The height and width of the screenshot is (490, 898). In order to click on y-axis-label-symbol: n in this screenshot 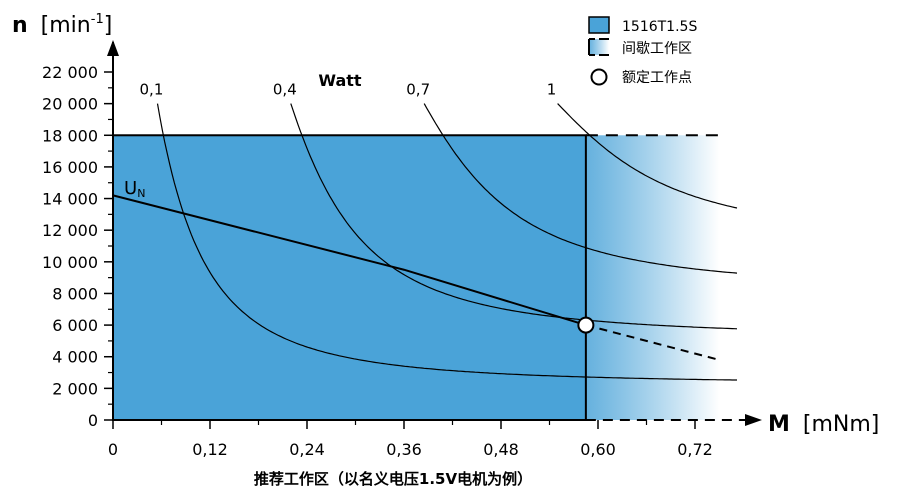, I will do `click(20, 25)`.